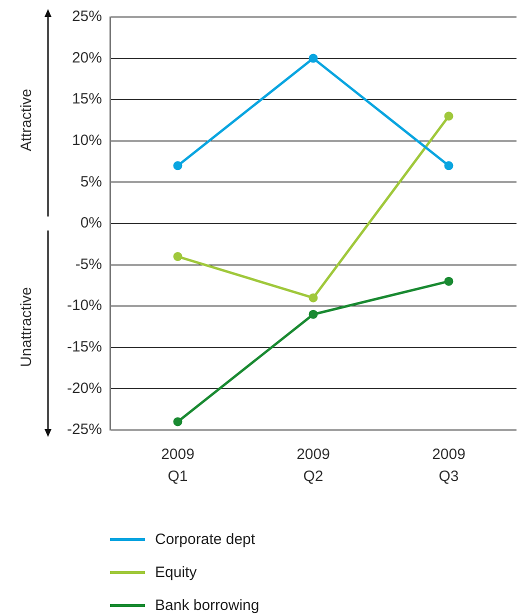 Image resolution: width=521 pixels, height=615 pixels. Describe the element at coordinates (84, 305) in the screenshot. I see `y-tick-label: -10%` at that location.